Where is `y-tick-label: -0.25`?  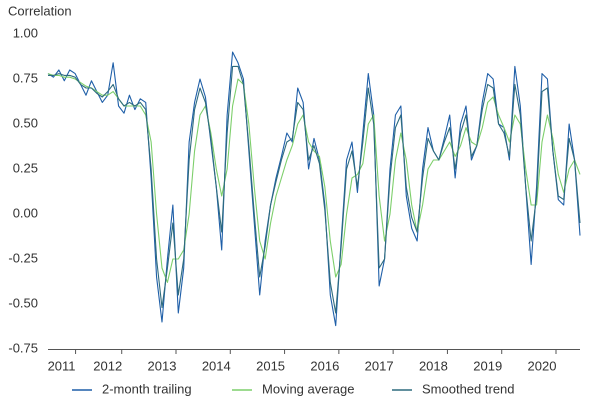 y-tick-label: -0.25 is located at coordinates (23, 257).